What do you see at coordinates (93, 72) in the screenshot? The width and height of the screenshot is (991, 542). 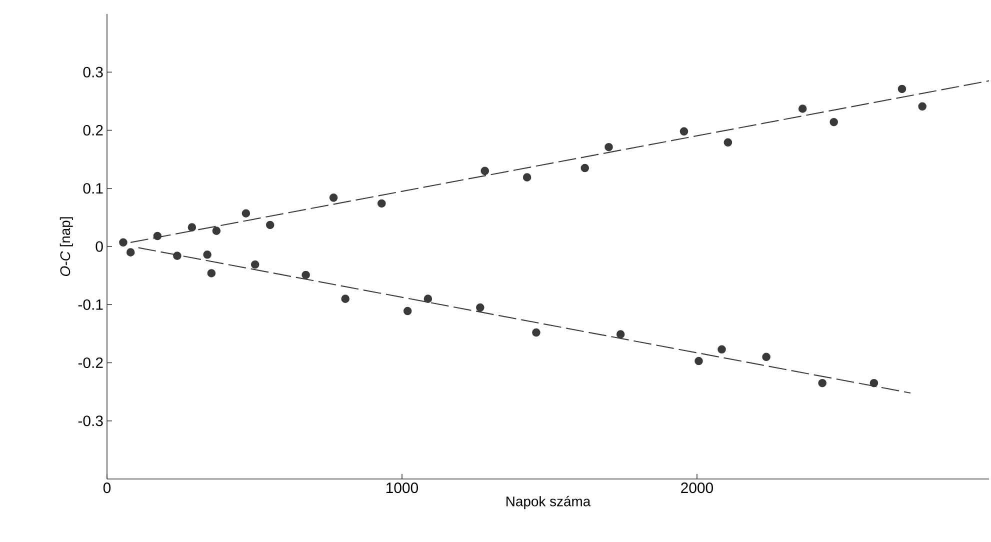 I see `y-tick-label: 0.3` at bounding box center [93, 72].